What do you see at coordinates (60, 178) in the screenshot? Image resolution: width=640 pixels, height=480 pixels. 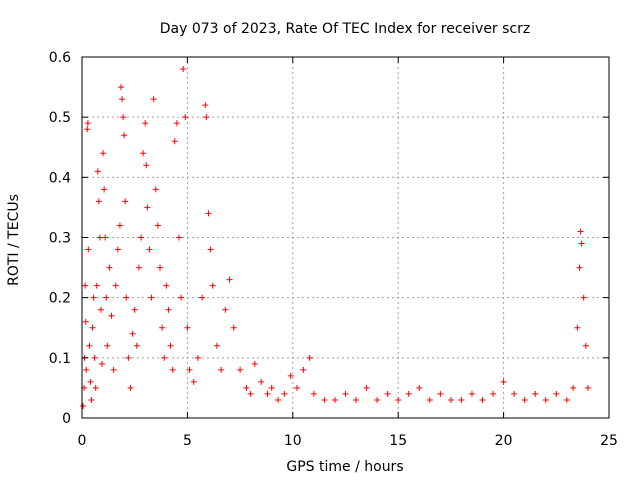 I see `y-tick-label: 0.4` at bounding box center [60, 178].